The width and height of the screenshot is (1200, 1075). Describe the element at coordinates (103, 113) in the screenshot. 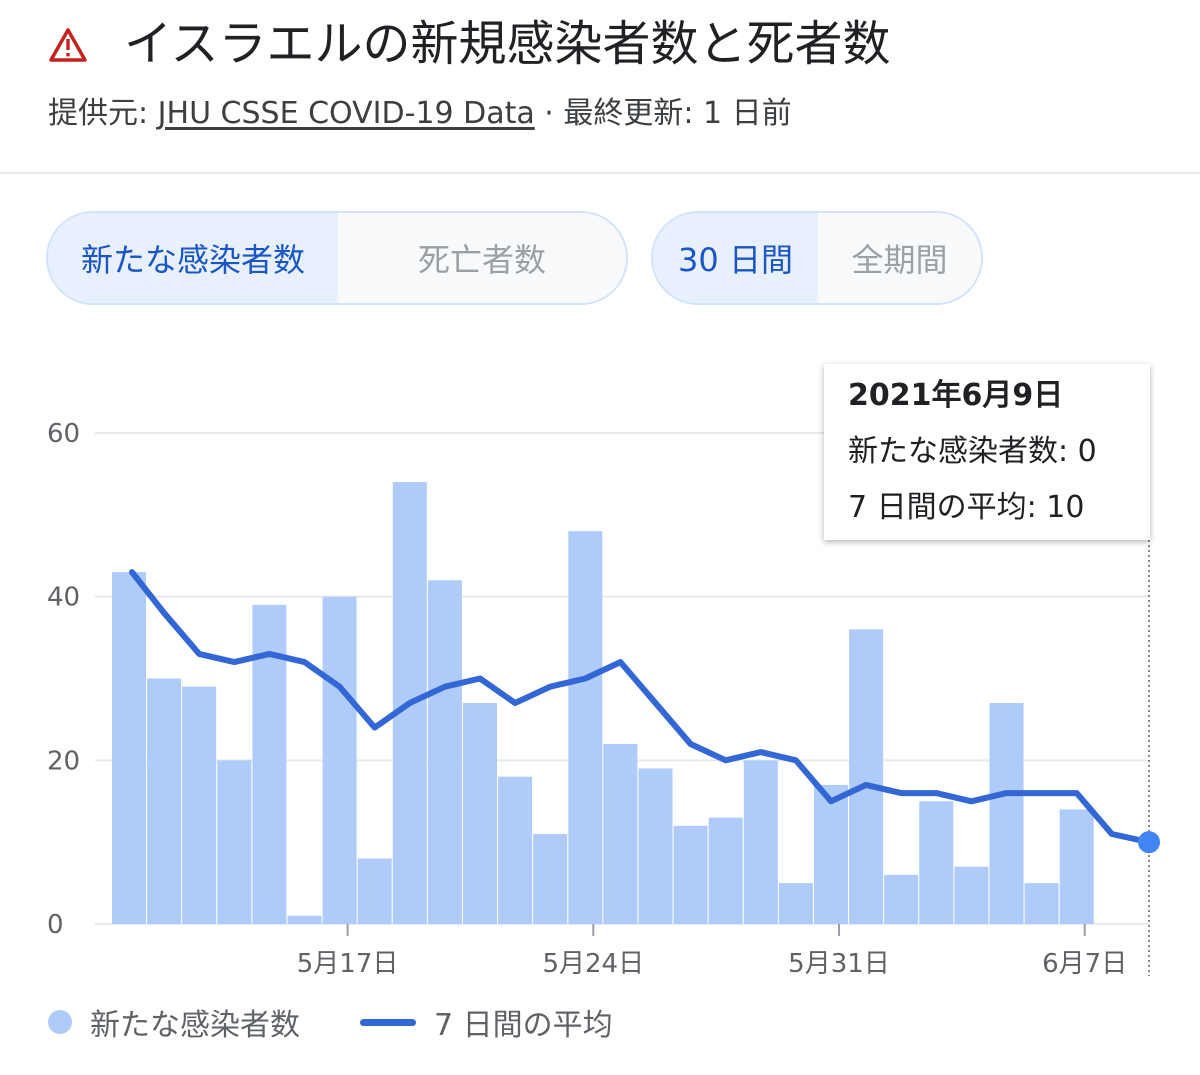

I see `source-prefix: 提供元:` at that location.